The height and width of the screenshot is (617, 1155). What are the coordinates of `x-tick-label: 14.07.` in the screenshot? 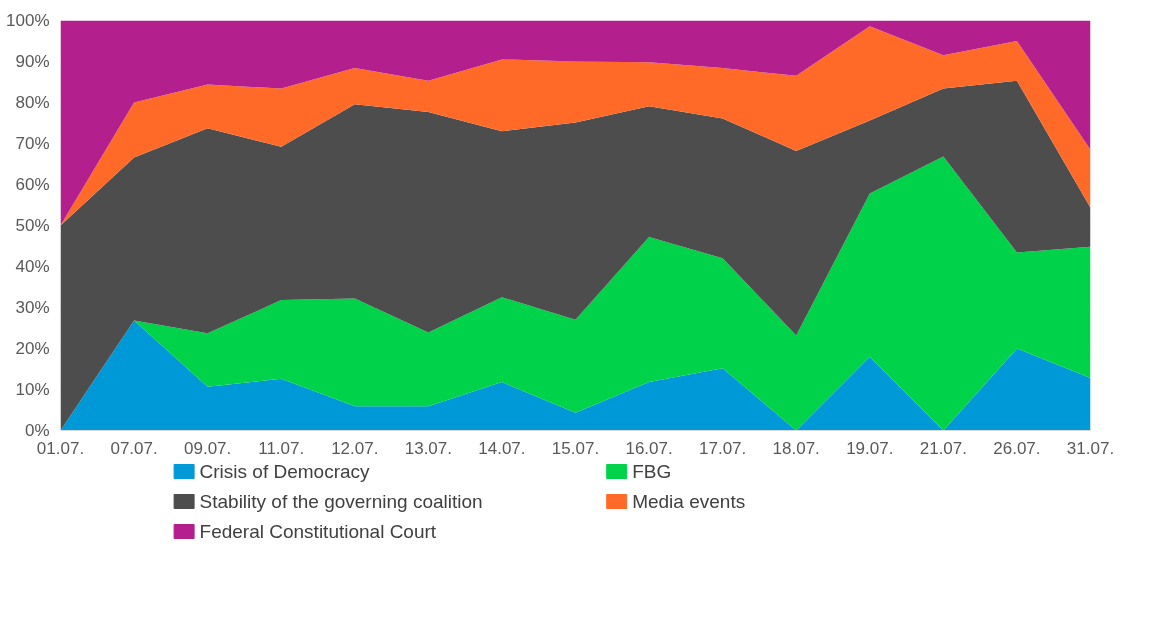 It's located at (502, 448).